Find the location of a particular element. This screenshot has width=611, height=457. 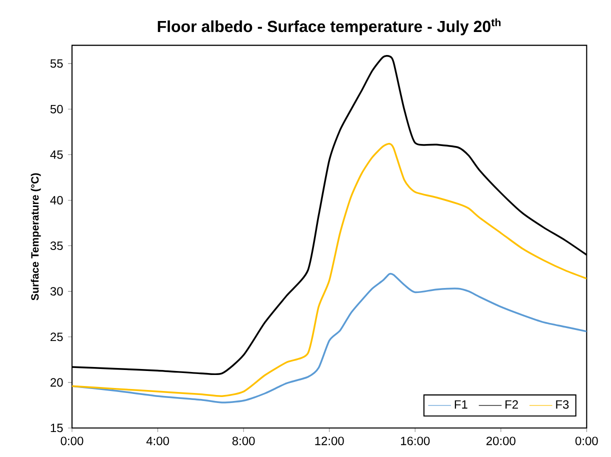

x-tick-label: 4:00 is located at coordinates (157, 441).